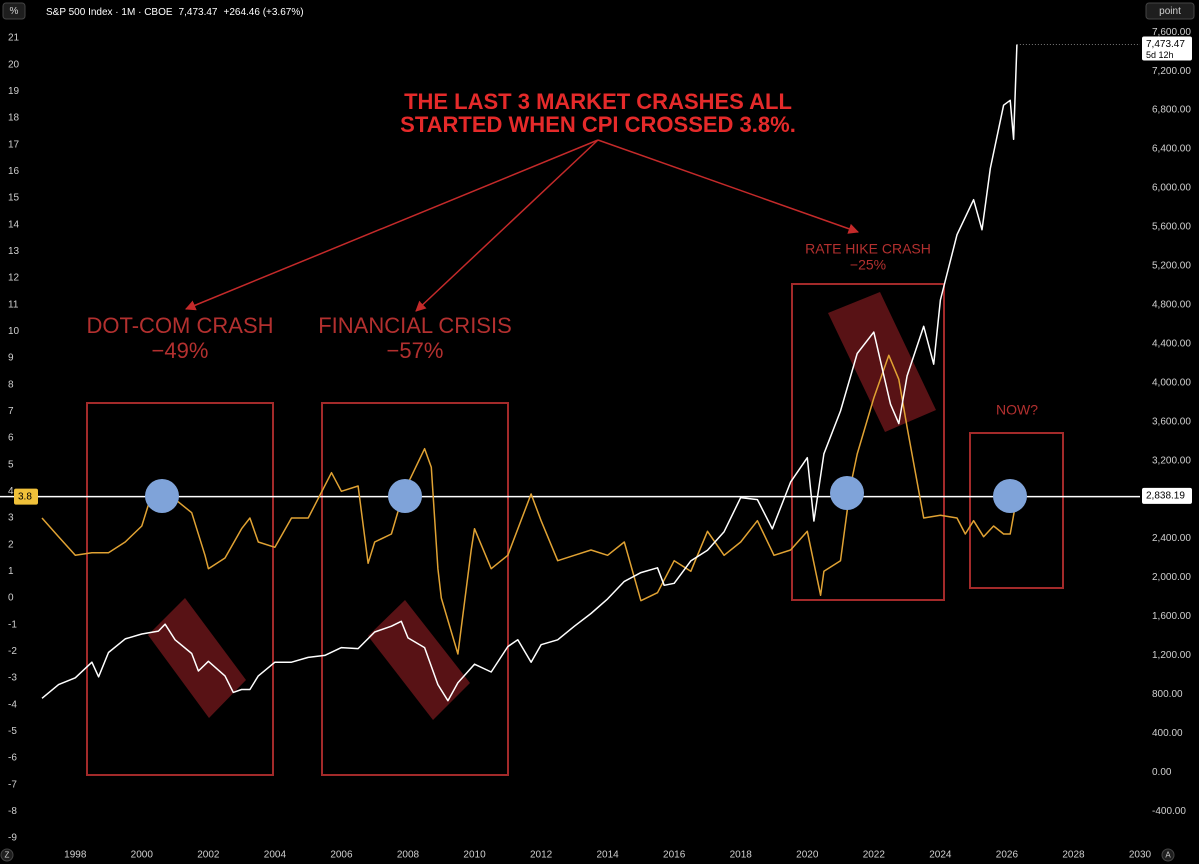 The width and height of the screenshot is (1199, 864). What do you see at coordinates (1171, 71) in the screenshot?
I see `y2-tick-label: 7,200.00` at bounding box center [1171, 71].